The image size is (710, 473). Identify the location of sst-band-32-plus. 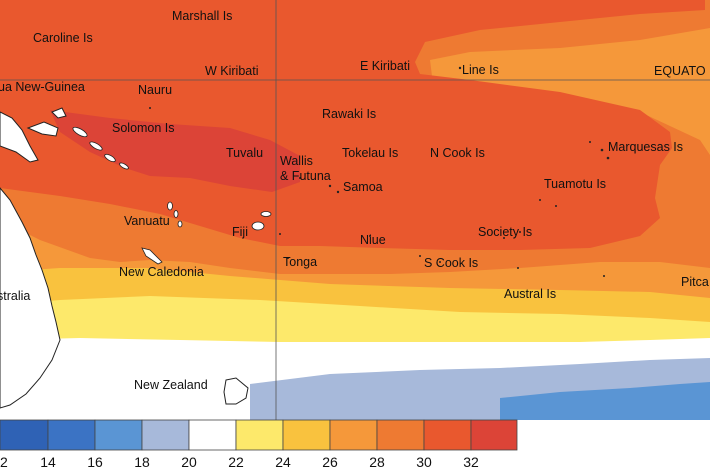
(175, 151).